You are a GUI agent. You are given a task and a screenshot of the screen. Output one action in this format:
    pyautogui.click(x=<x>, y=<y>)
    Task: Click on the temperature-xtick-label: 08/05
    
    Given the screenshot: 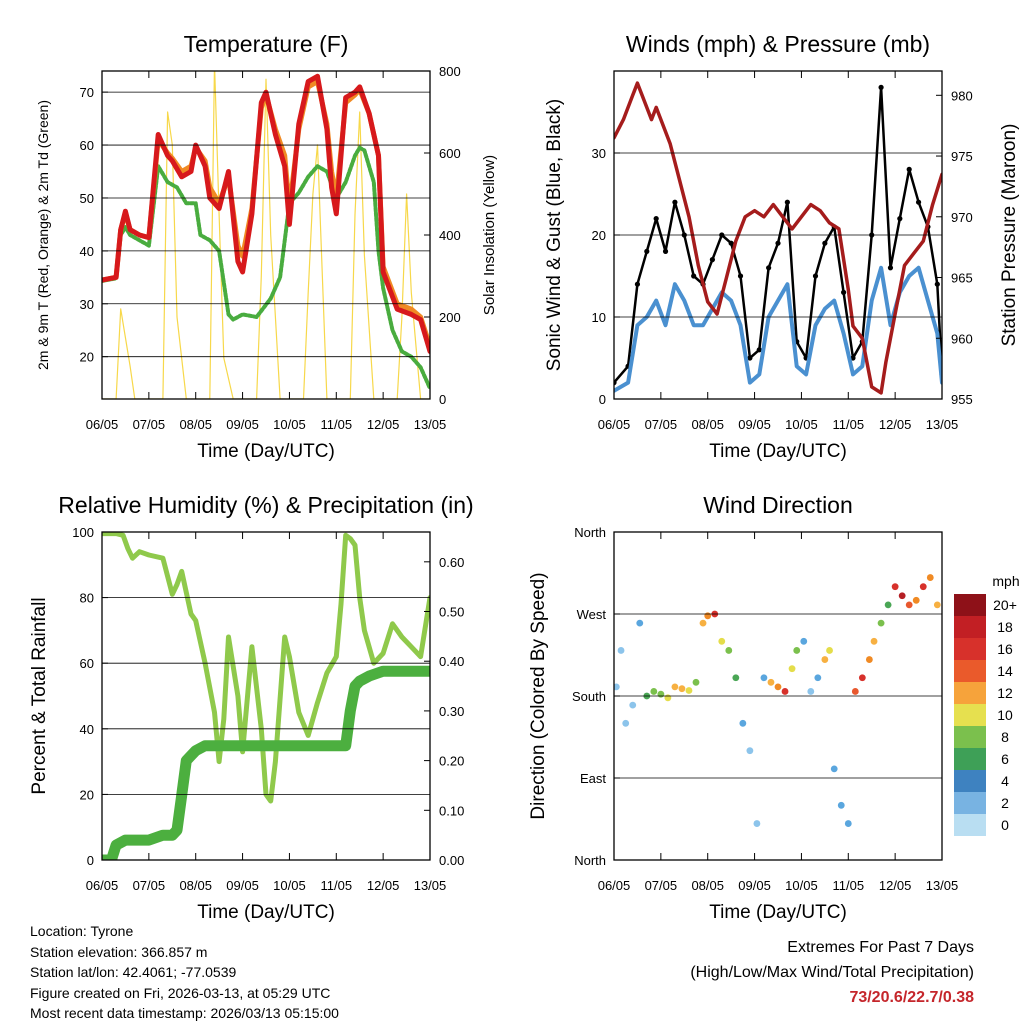 What is the action you would take?
    pyautogui.click(x=195, y=424)
    